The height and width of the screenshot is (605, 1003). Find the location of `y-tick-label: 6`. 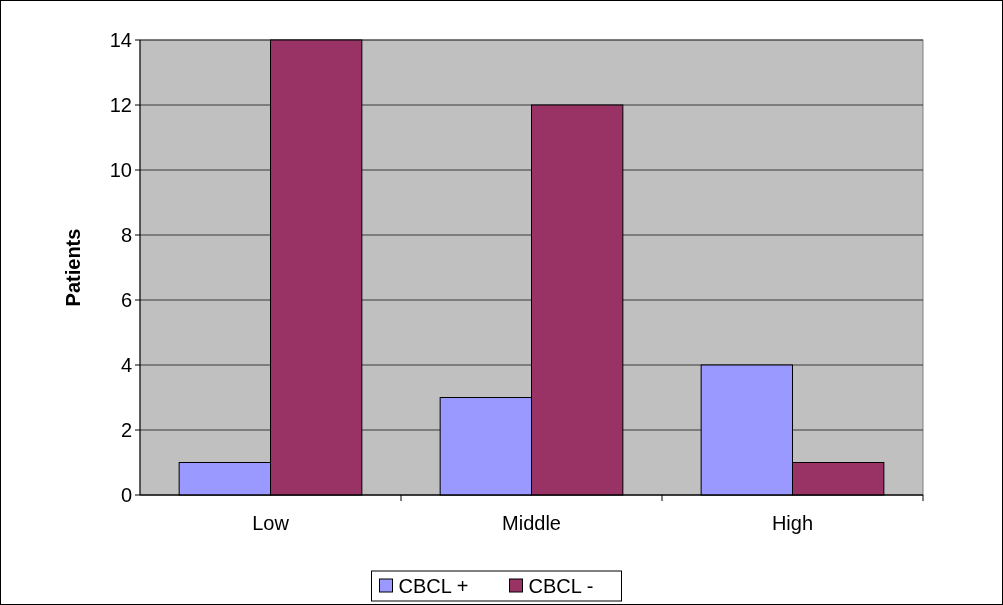

y-tick-label: 6 is located at coordinates (126, 300).